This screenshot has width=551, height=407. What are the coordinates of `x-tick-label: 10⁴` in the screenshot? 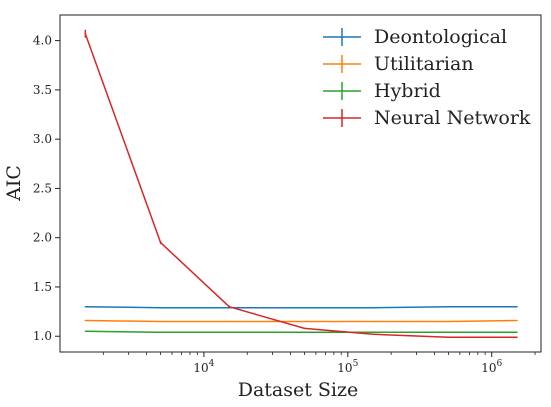 It's located at (203, 367).